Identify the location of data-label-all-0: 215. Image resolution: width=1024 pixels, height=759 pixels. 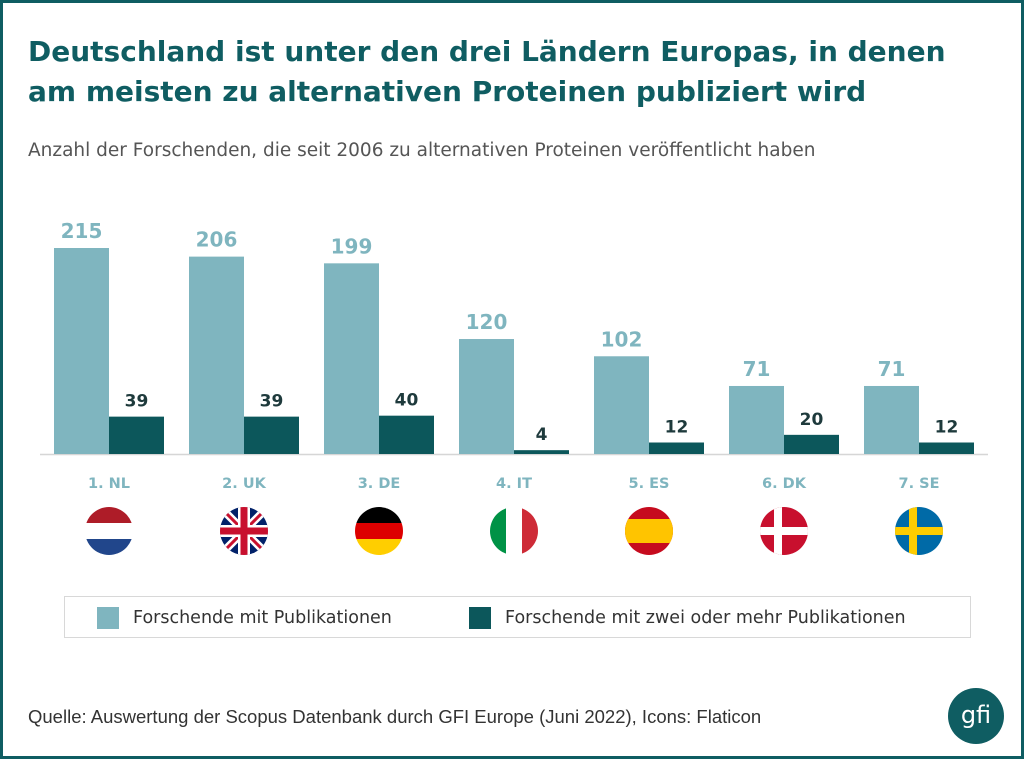
(82, 231).